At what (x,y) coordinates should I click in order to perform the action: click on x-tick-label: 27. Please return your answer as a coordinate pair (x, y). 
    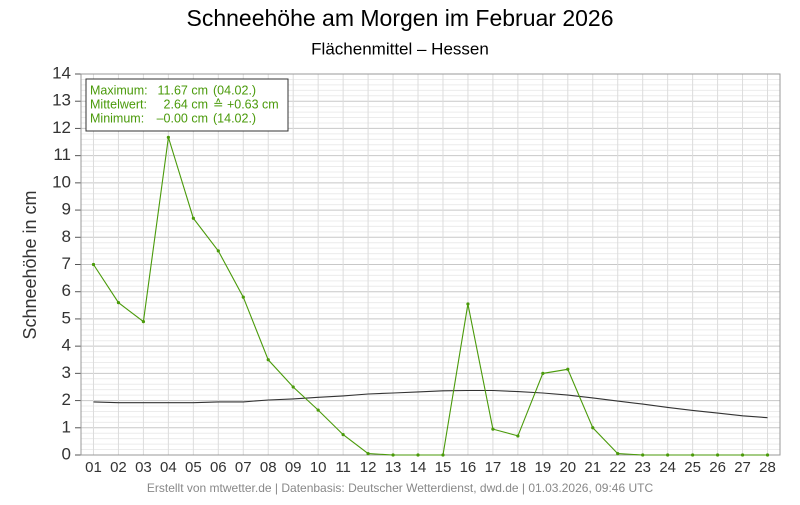
    Looking at the image, I should click on (742, 467).